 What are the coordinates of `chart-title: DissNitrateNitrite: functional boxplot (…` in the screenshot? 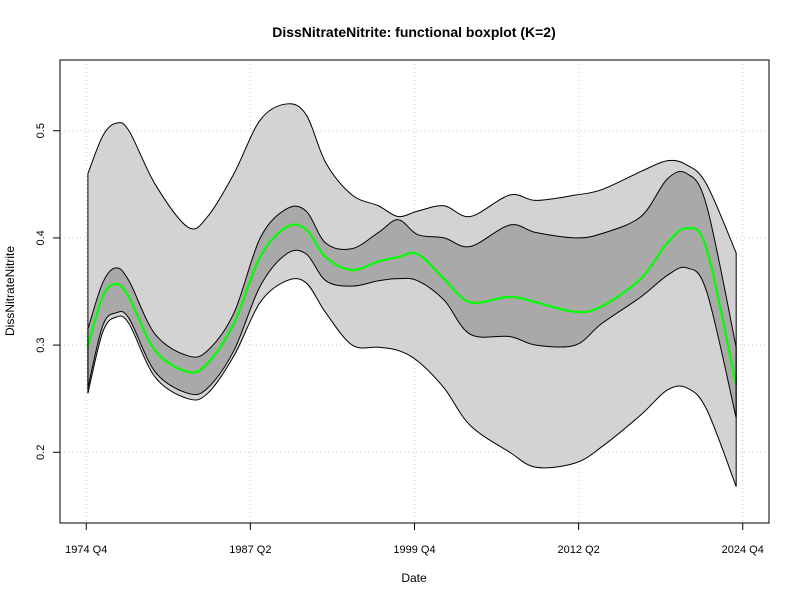 It's located at (414, 32).